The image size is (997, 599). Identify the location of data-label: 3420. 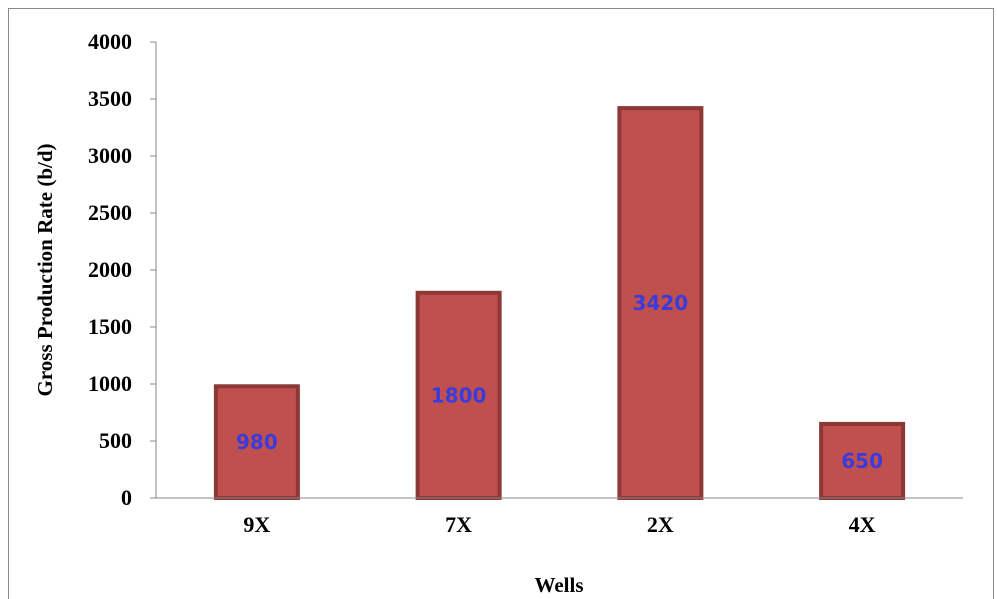
(661, 303).